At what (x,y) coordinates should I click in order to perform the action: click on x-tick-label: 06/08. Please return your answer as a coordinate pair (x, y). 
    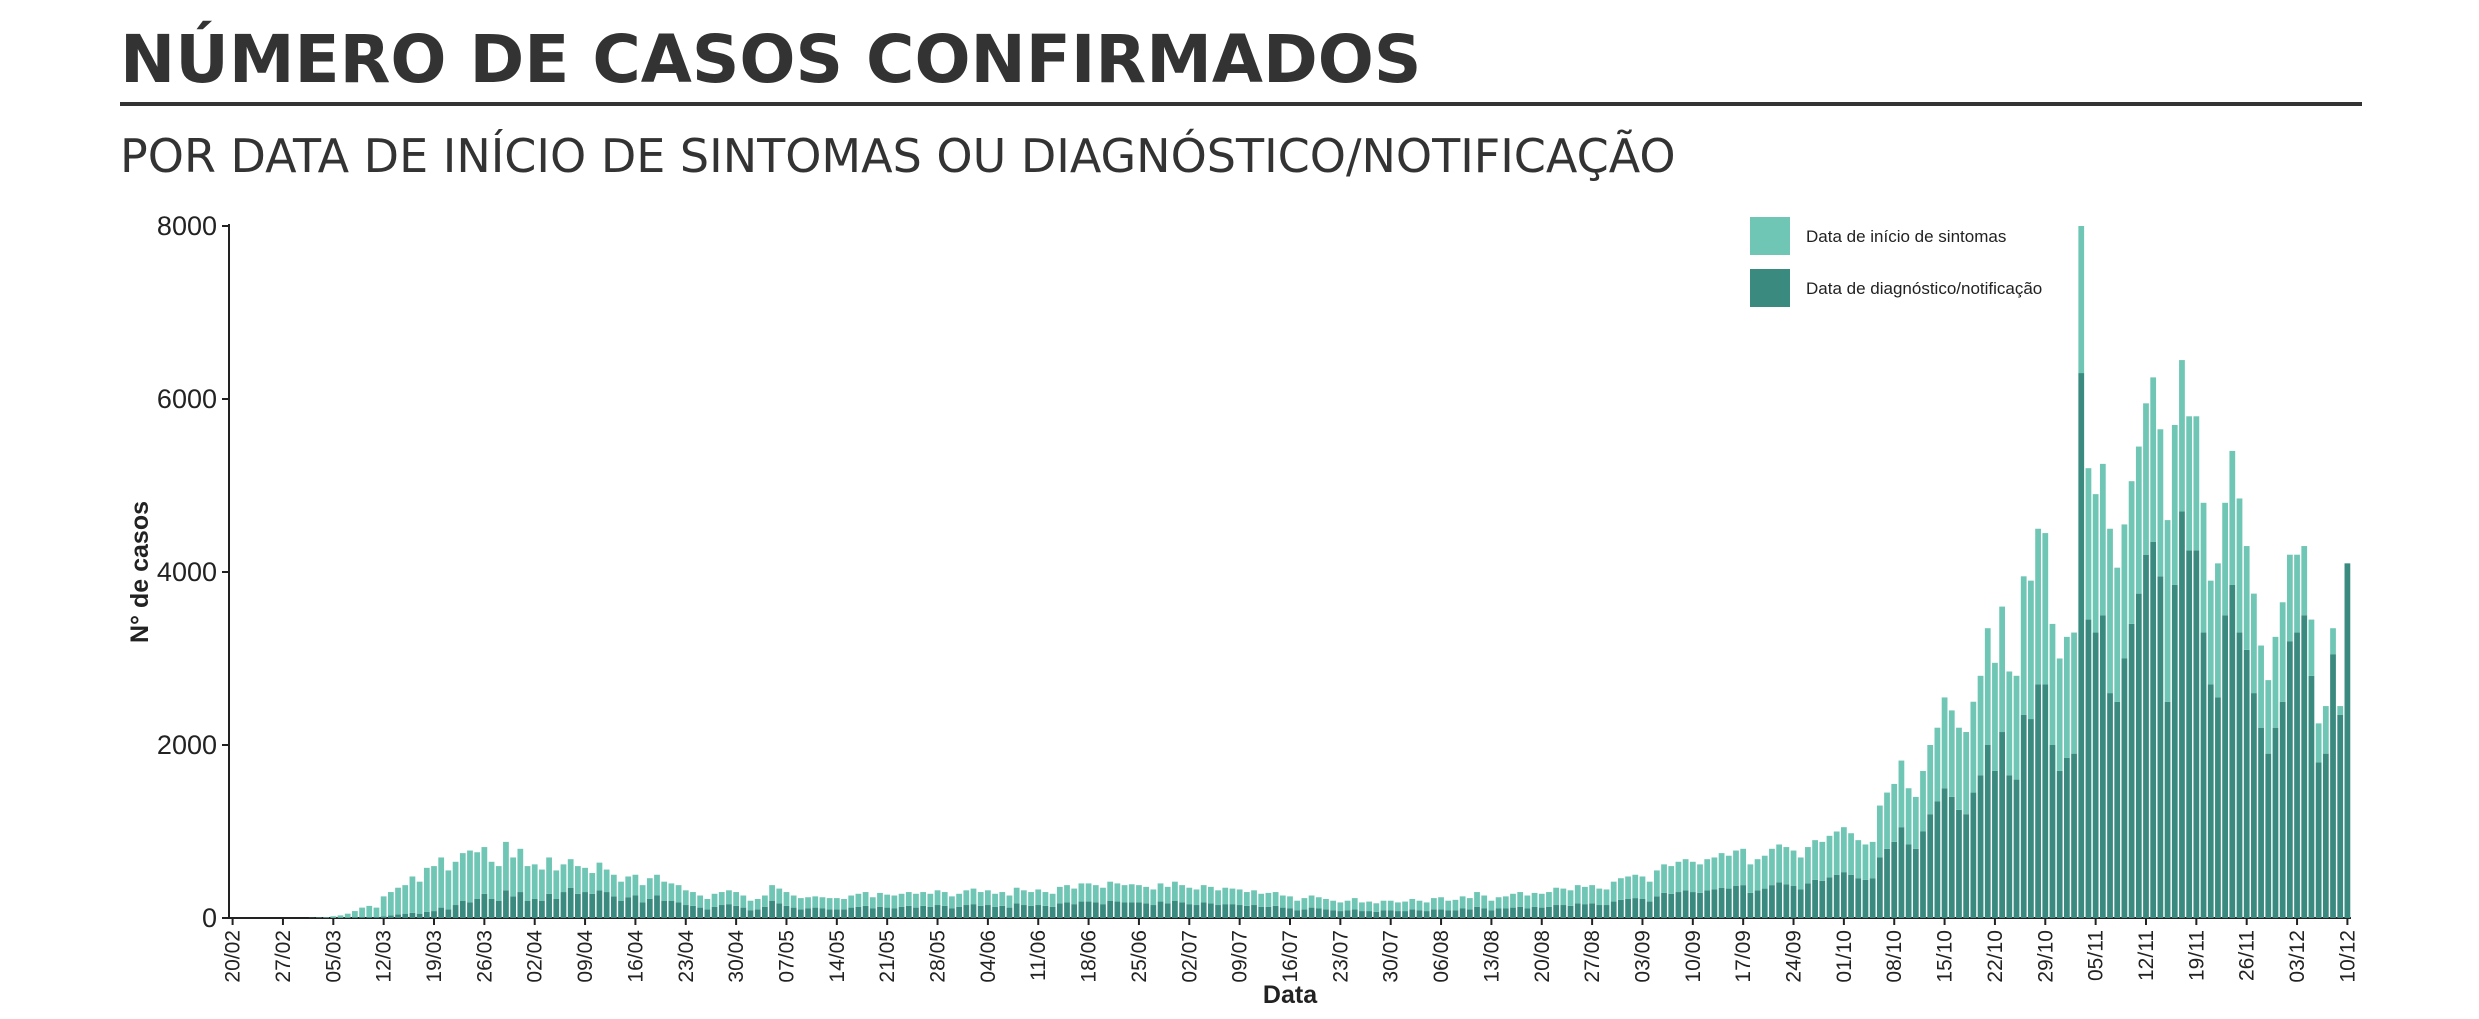
    Looking at the image, I should click on (1441, 956).